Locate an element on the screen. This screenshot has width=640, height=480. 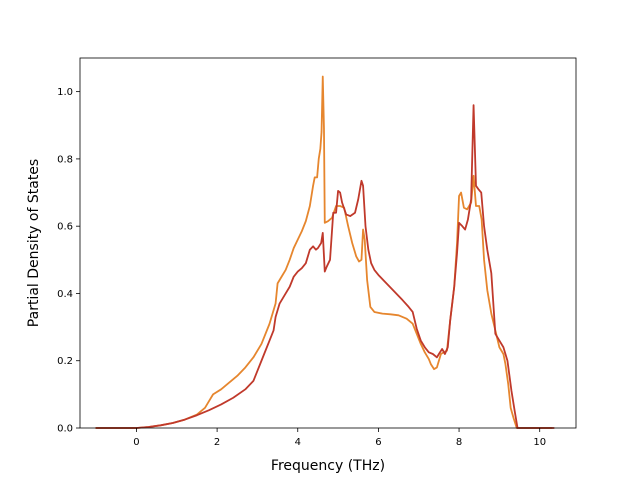
y-axis: 0.0 0.2 0.4 0.6 0.8 1.0 is located at coordinates (68, 261).